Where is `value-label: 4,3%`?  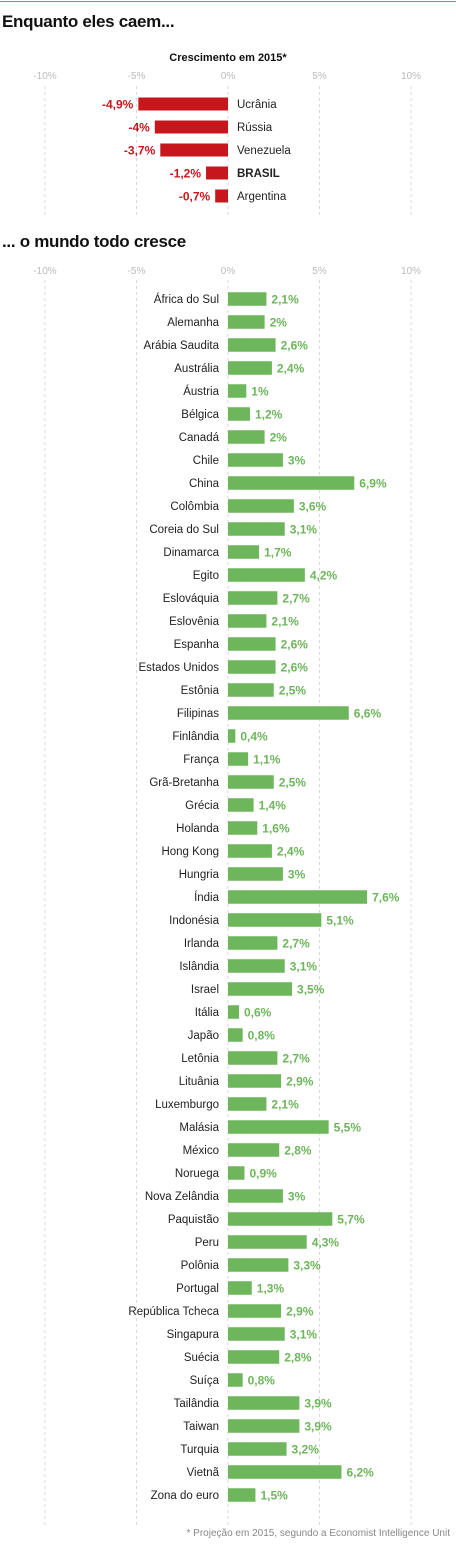 value-label: 4,3% is located at coordinates (326, 1243).